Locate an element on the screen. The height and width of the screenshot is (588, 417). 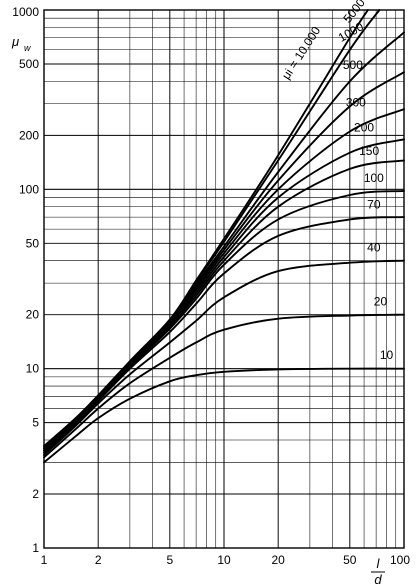
x-tick-label: 1 is located at coordinates (44, 560).